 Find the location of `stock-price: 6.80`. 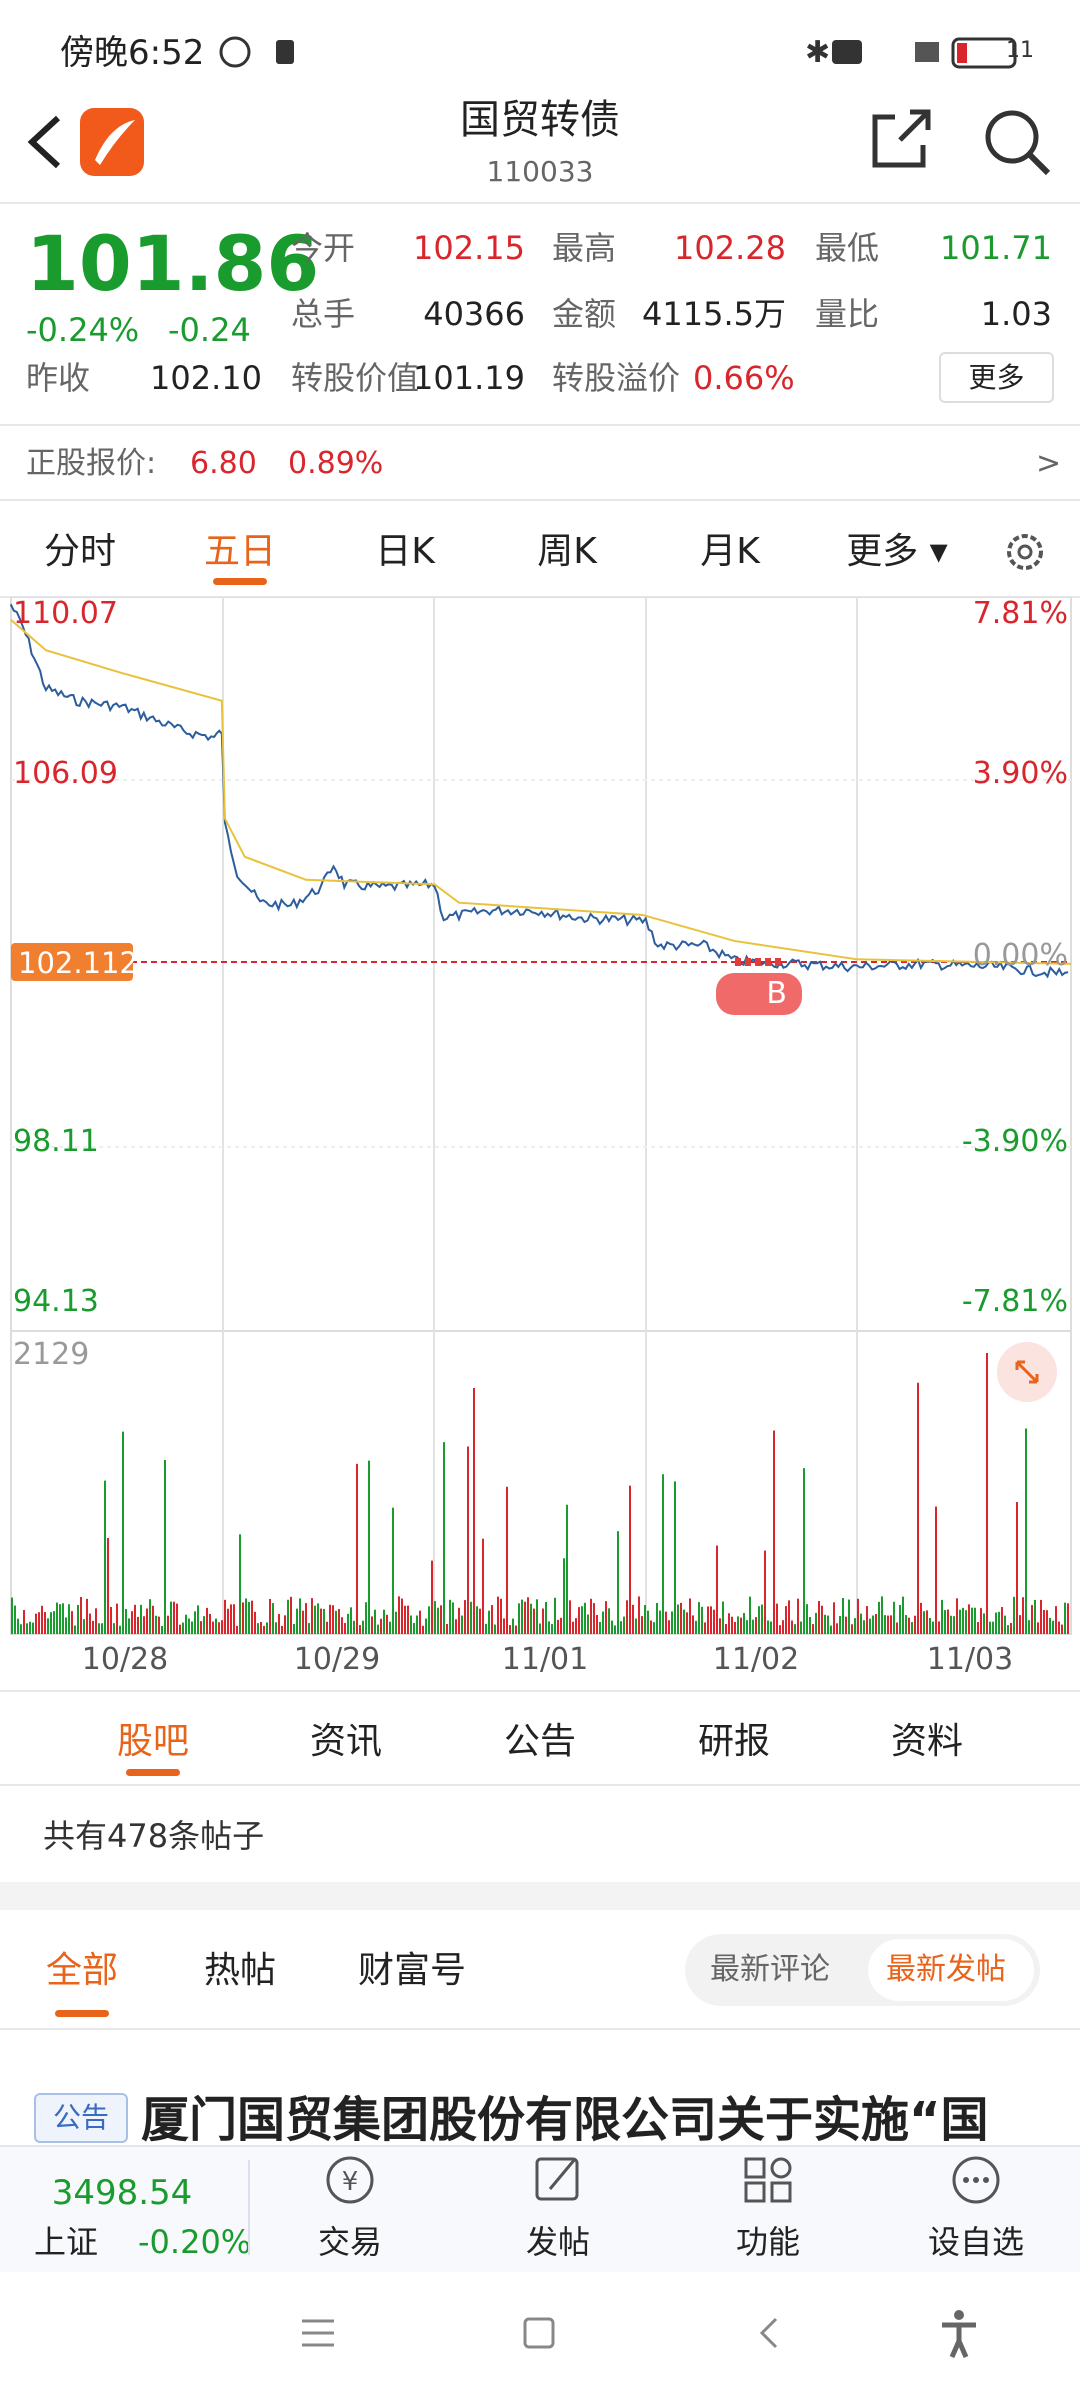

stock-price: 6.80 is located at coordinates (223, 463).